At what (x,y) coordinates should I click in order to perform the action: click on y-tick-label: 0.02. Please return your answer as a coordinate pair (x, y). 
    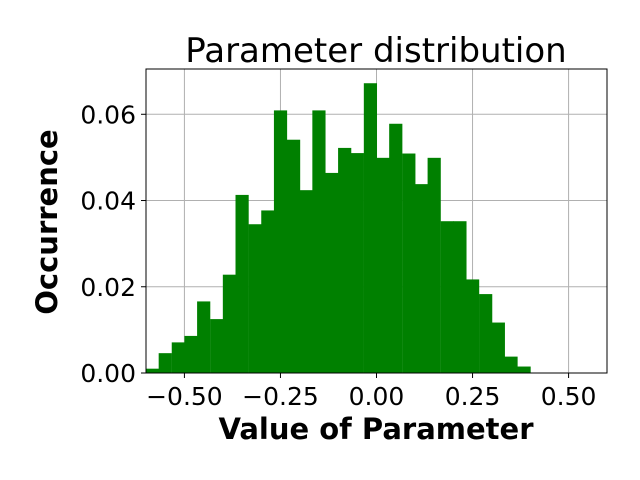
    Looking at the image, I should click on (108, 287).